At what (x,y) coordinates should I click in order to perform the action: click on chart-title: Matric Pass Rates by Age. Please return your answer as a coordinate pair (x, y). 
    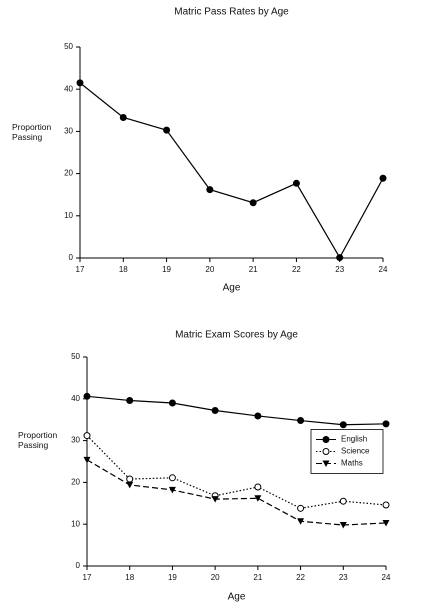
    Looking at the image, I should click on (231, 12).